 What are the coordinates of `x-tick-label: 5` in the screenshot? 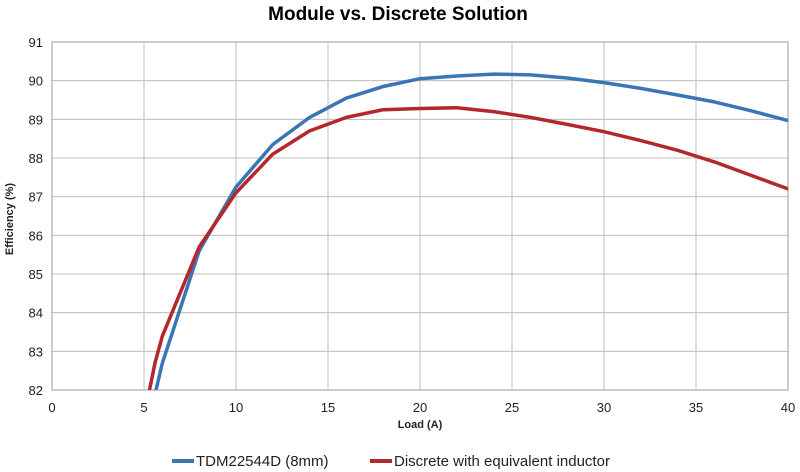 It's located at (143, 407).